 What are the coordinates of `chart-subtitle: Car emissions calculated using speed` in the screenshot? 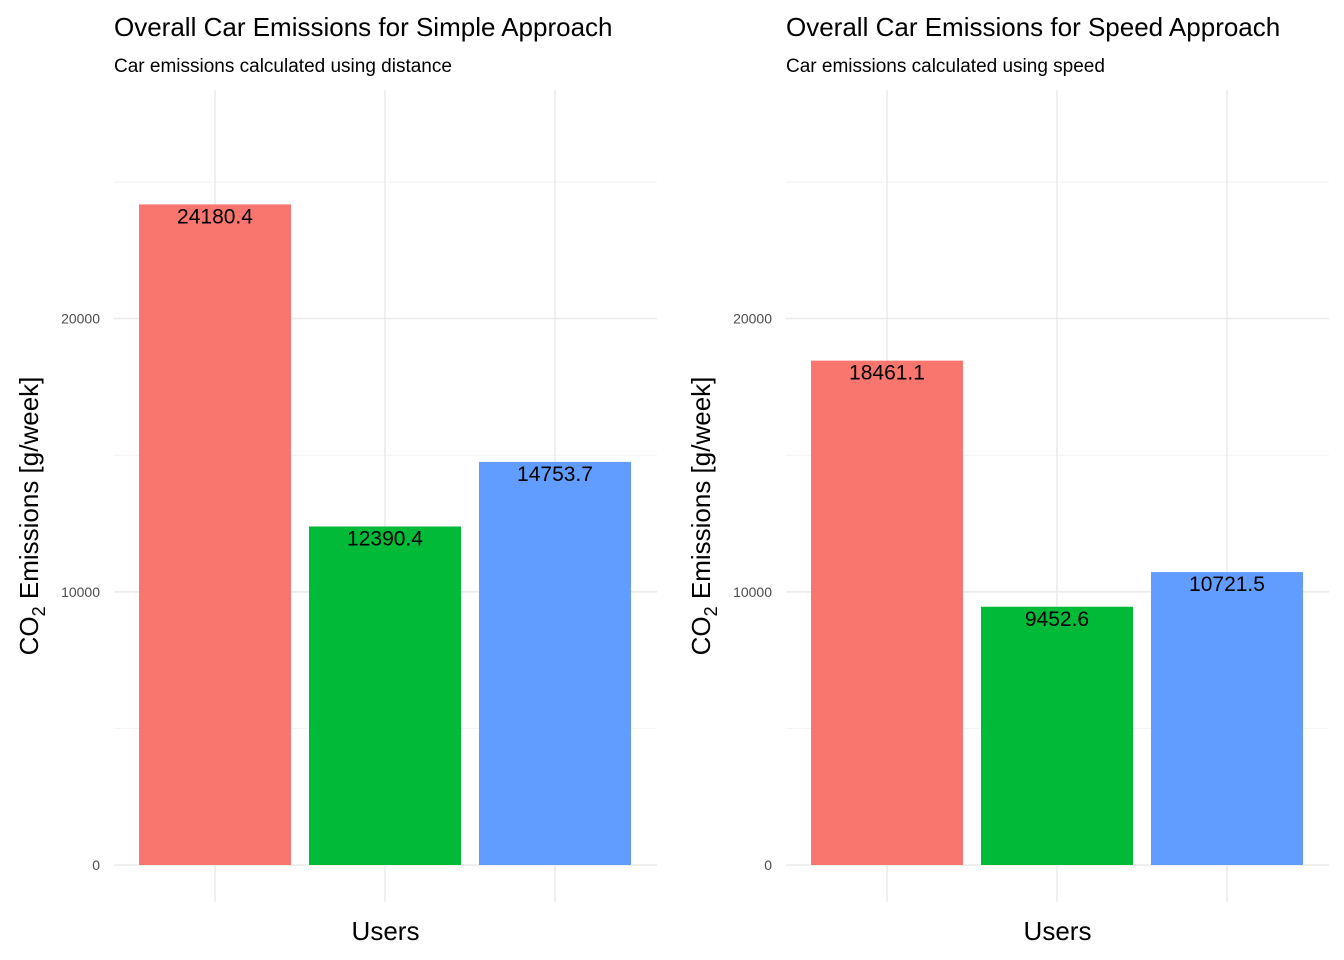 It's located at (945, 66).